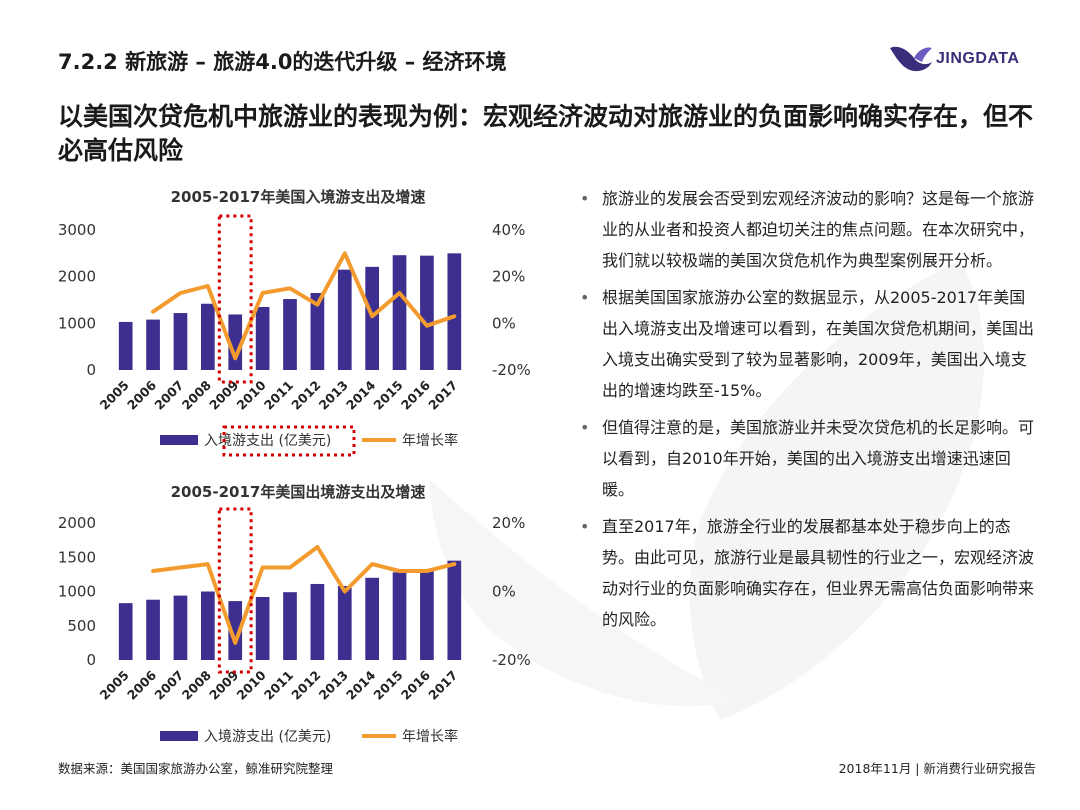 This screenshot has height=810, width=1080. I want to click on left-axis-tick: 1500, so click(77, 557).